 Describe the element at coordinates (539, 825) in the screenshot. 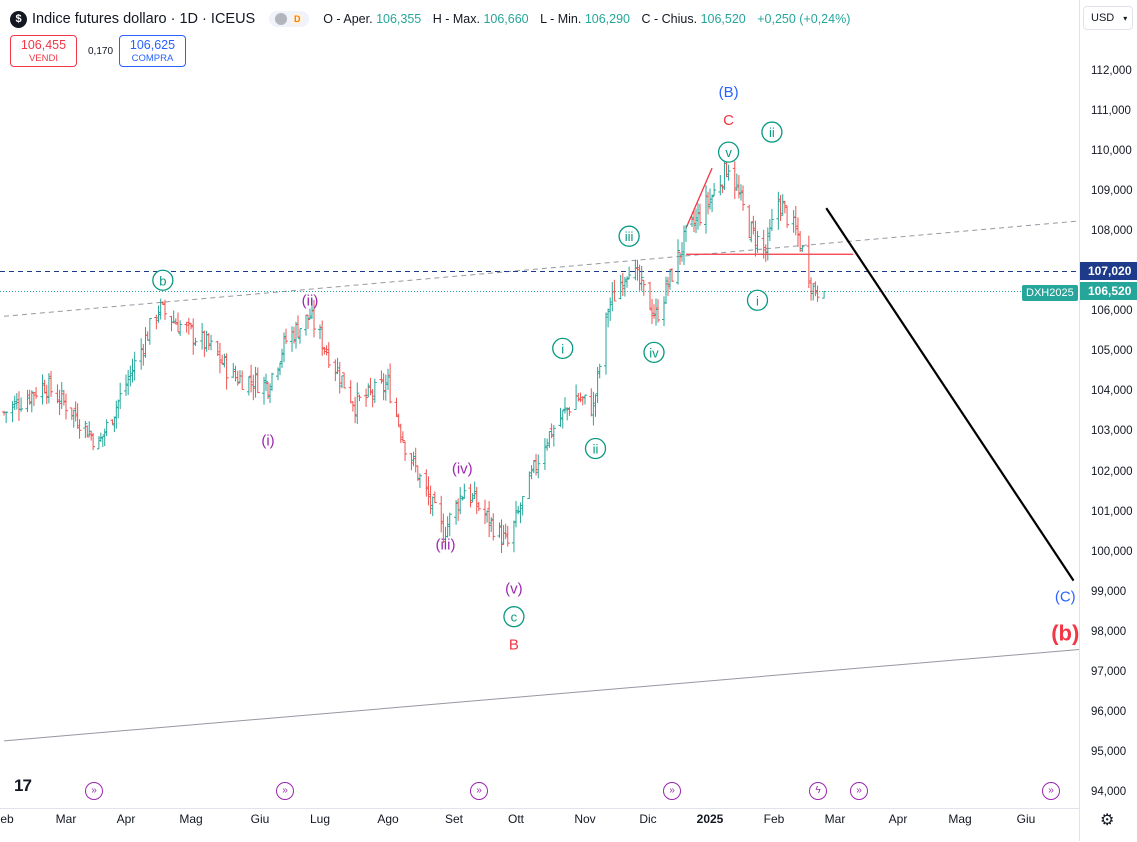

I see `time-axis` at that location.